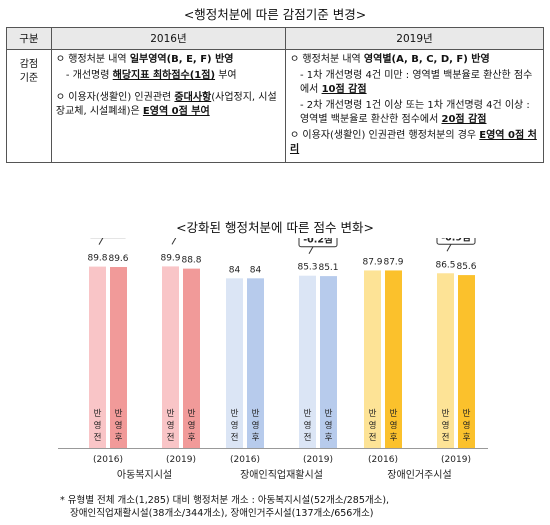 Image resolution: width=550 pixels, height=525 pixels. Describe the element at coordinates (168, 38) in the screenshot. I see `header-2016: 2016년` at that location.